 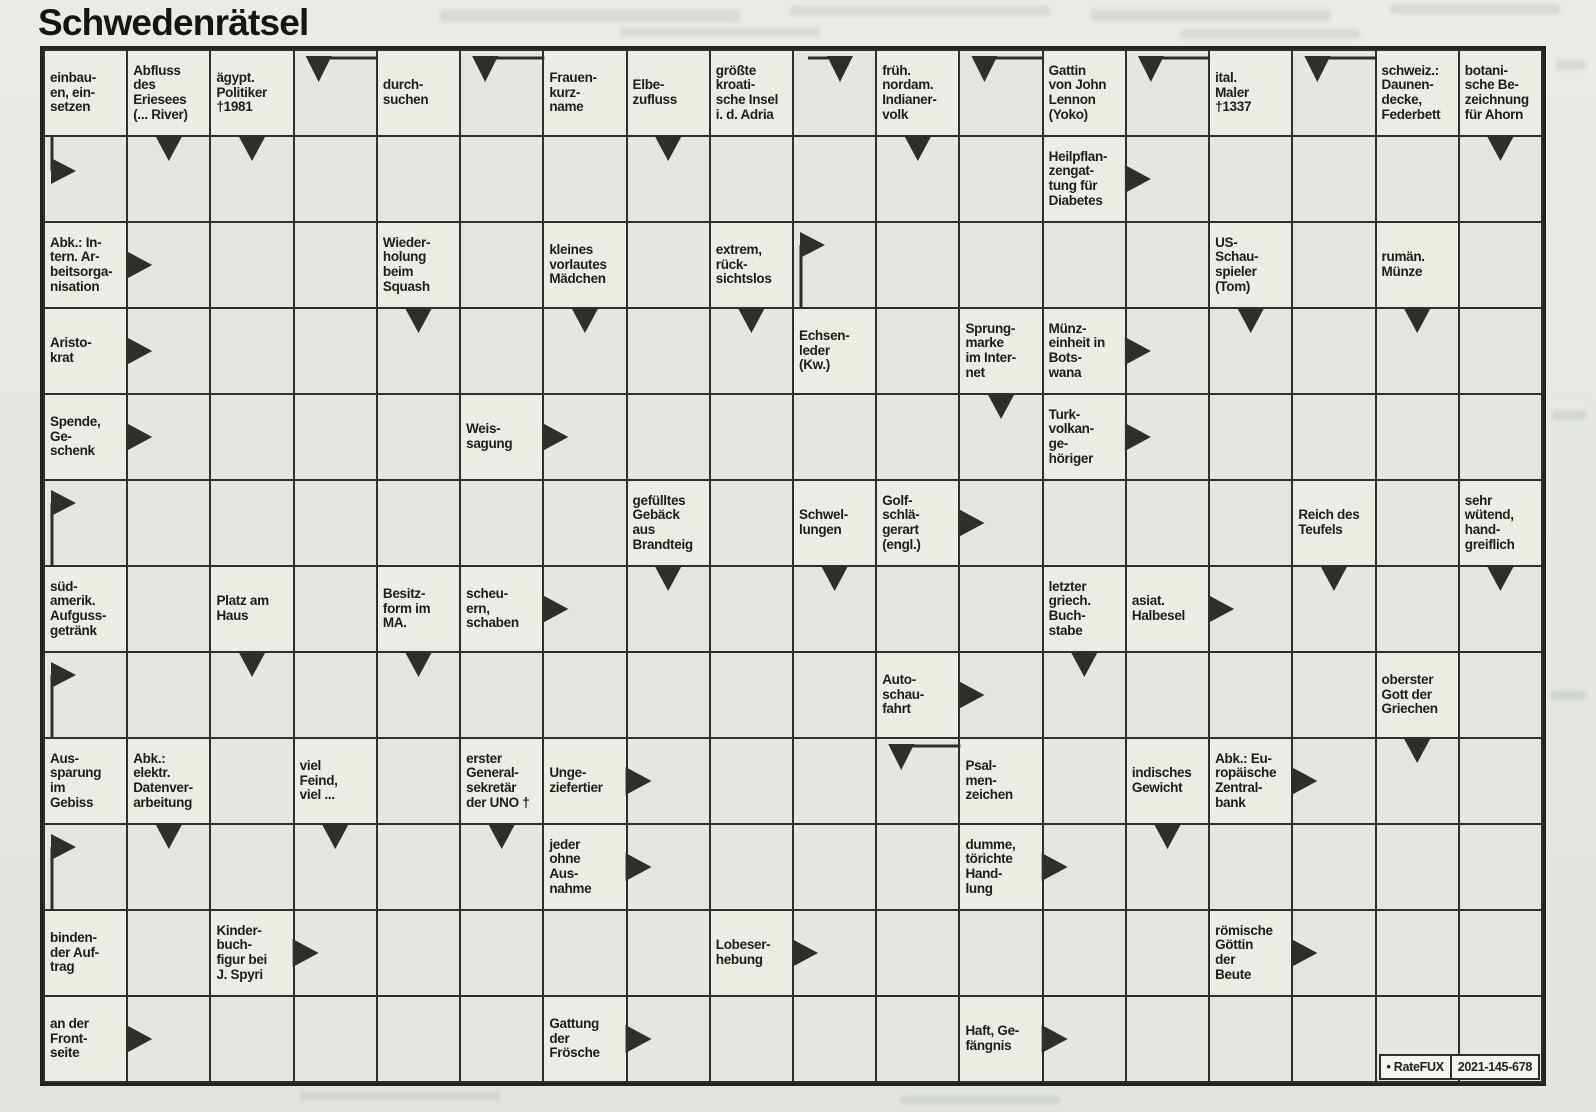 What do you see at coordinates (502, 351) in the screenshot?
I see `answer-cell-r4c6` at bounding box center [502, 351].